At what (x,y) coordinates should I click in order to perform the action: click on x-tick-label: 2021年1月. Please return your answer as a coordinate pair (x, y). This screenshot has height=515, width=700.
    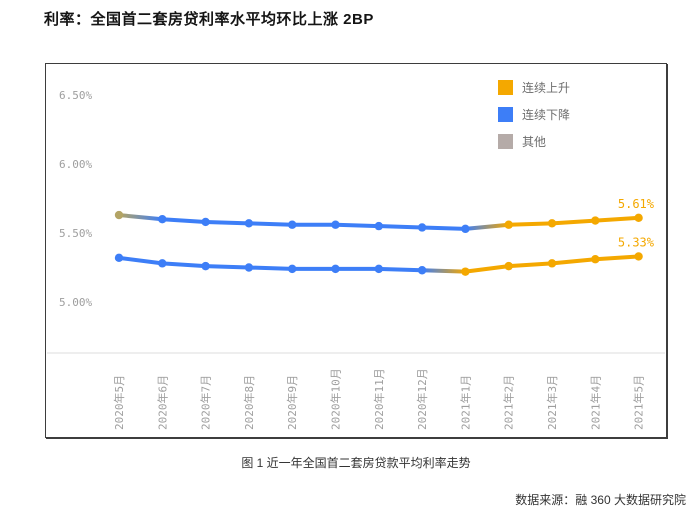
    Looking at the image, I should click on (465, 402).